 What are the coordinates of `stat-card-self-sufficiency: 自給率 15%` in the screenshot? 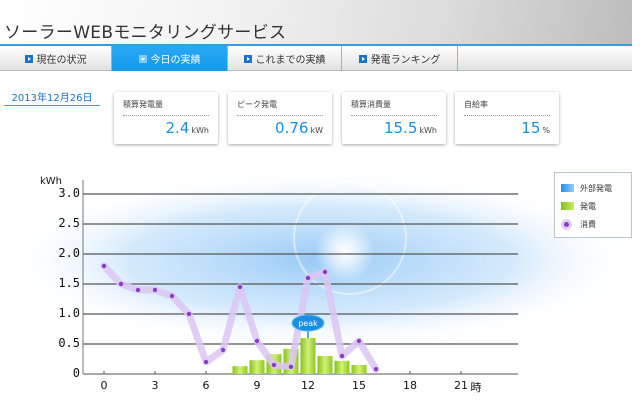 It's located at (507, 118).